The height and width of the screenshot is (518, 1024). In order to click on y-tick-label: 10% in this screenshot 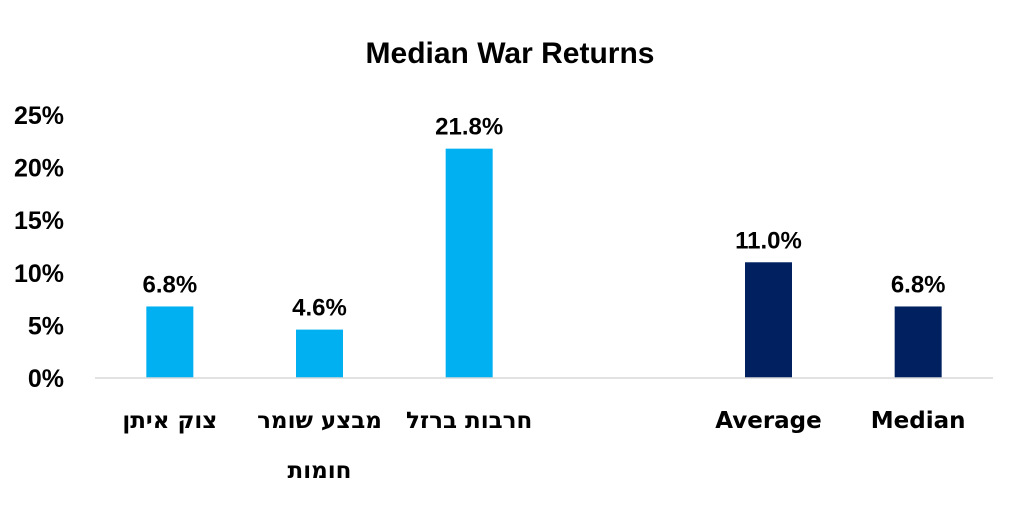, I will do `click(39, 274)`.